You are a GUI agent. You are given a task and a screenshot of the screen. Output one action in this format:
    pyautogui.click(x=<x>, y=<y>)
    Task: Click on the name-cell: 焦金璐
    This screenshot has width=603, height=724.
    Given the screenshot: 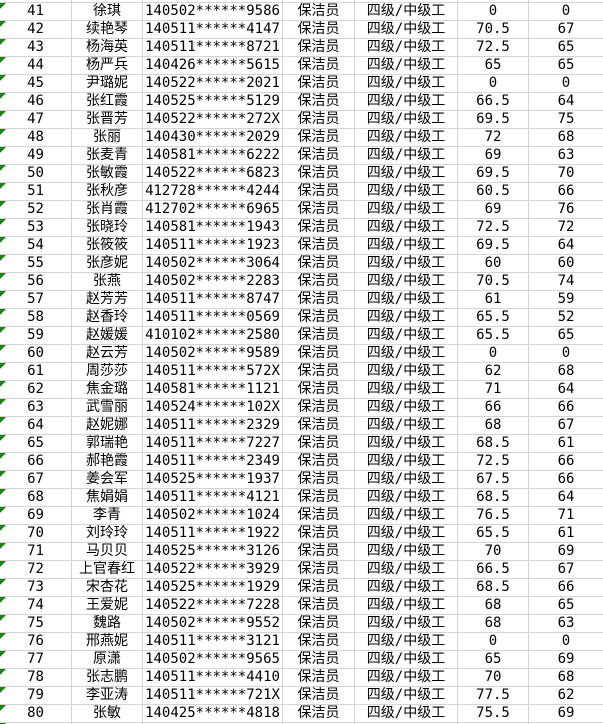 What is the action you would take?
    pyautogui.click(x=107, y=390)
    